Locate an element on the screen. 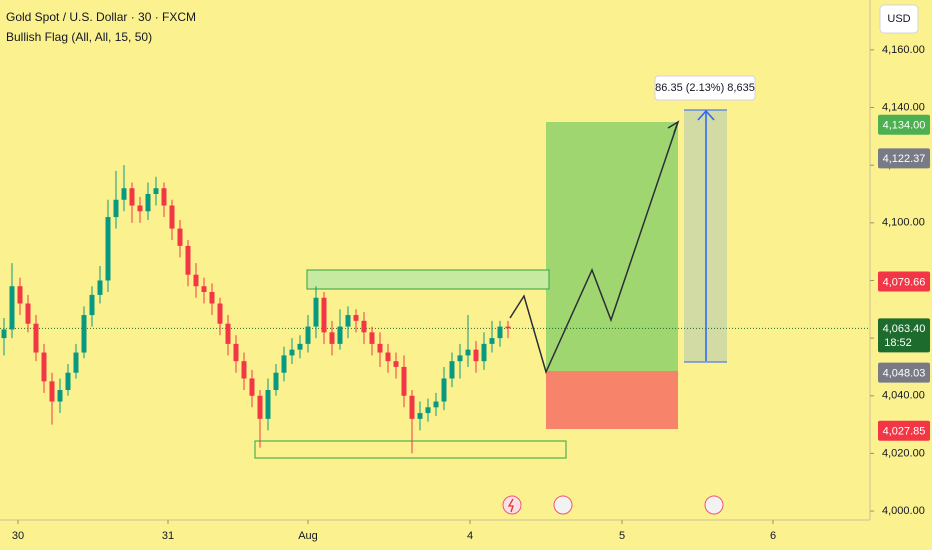  currency-button is located at coordinates (899, 19).